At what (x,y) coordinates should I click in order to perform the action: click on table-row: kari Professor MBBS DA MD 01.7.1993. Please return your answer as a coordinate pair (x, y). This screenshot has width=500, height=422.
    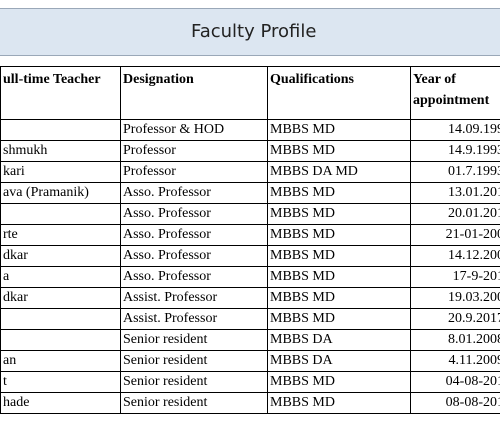
    Looking at the image, I should click on (250, 172).